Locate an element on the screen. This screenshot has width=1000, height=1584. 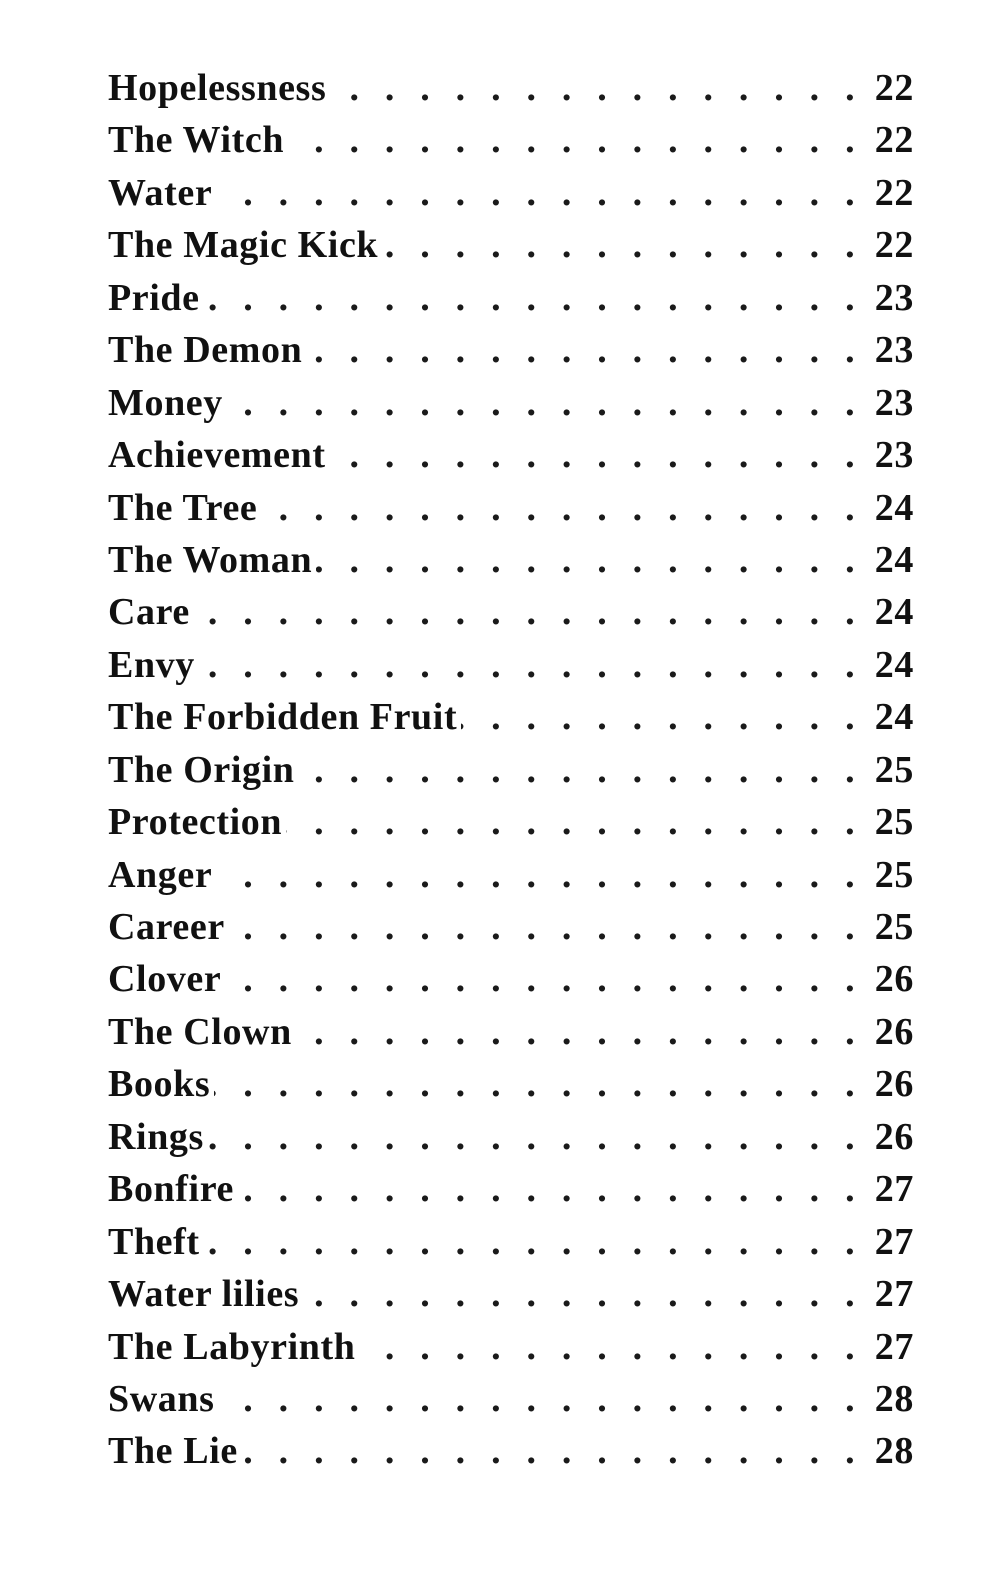
toc-entry: The Witch 22 is located at coordinates (511, 140).